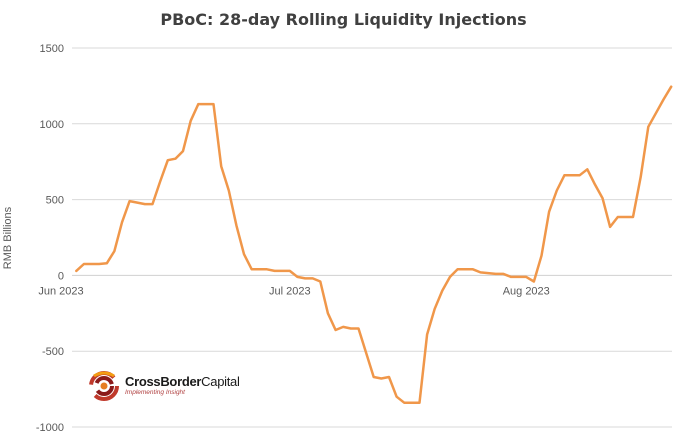  What do you see at coordinates (60, 291) in the screenshot?
I see `x-tick-label: Jun 2023` at bounding box center [60, 291].